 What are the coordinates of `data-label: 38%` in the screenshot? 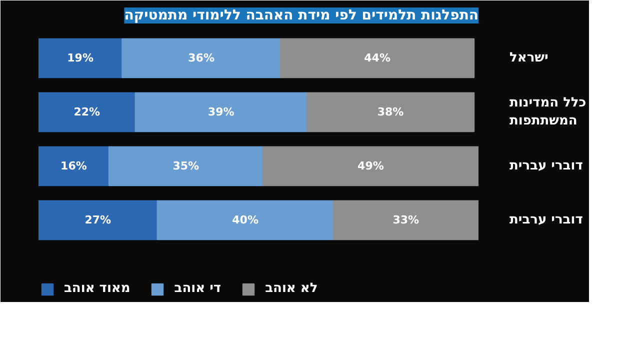 It's located at (390, 112).